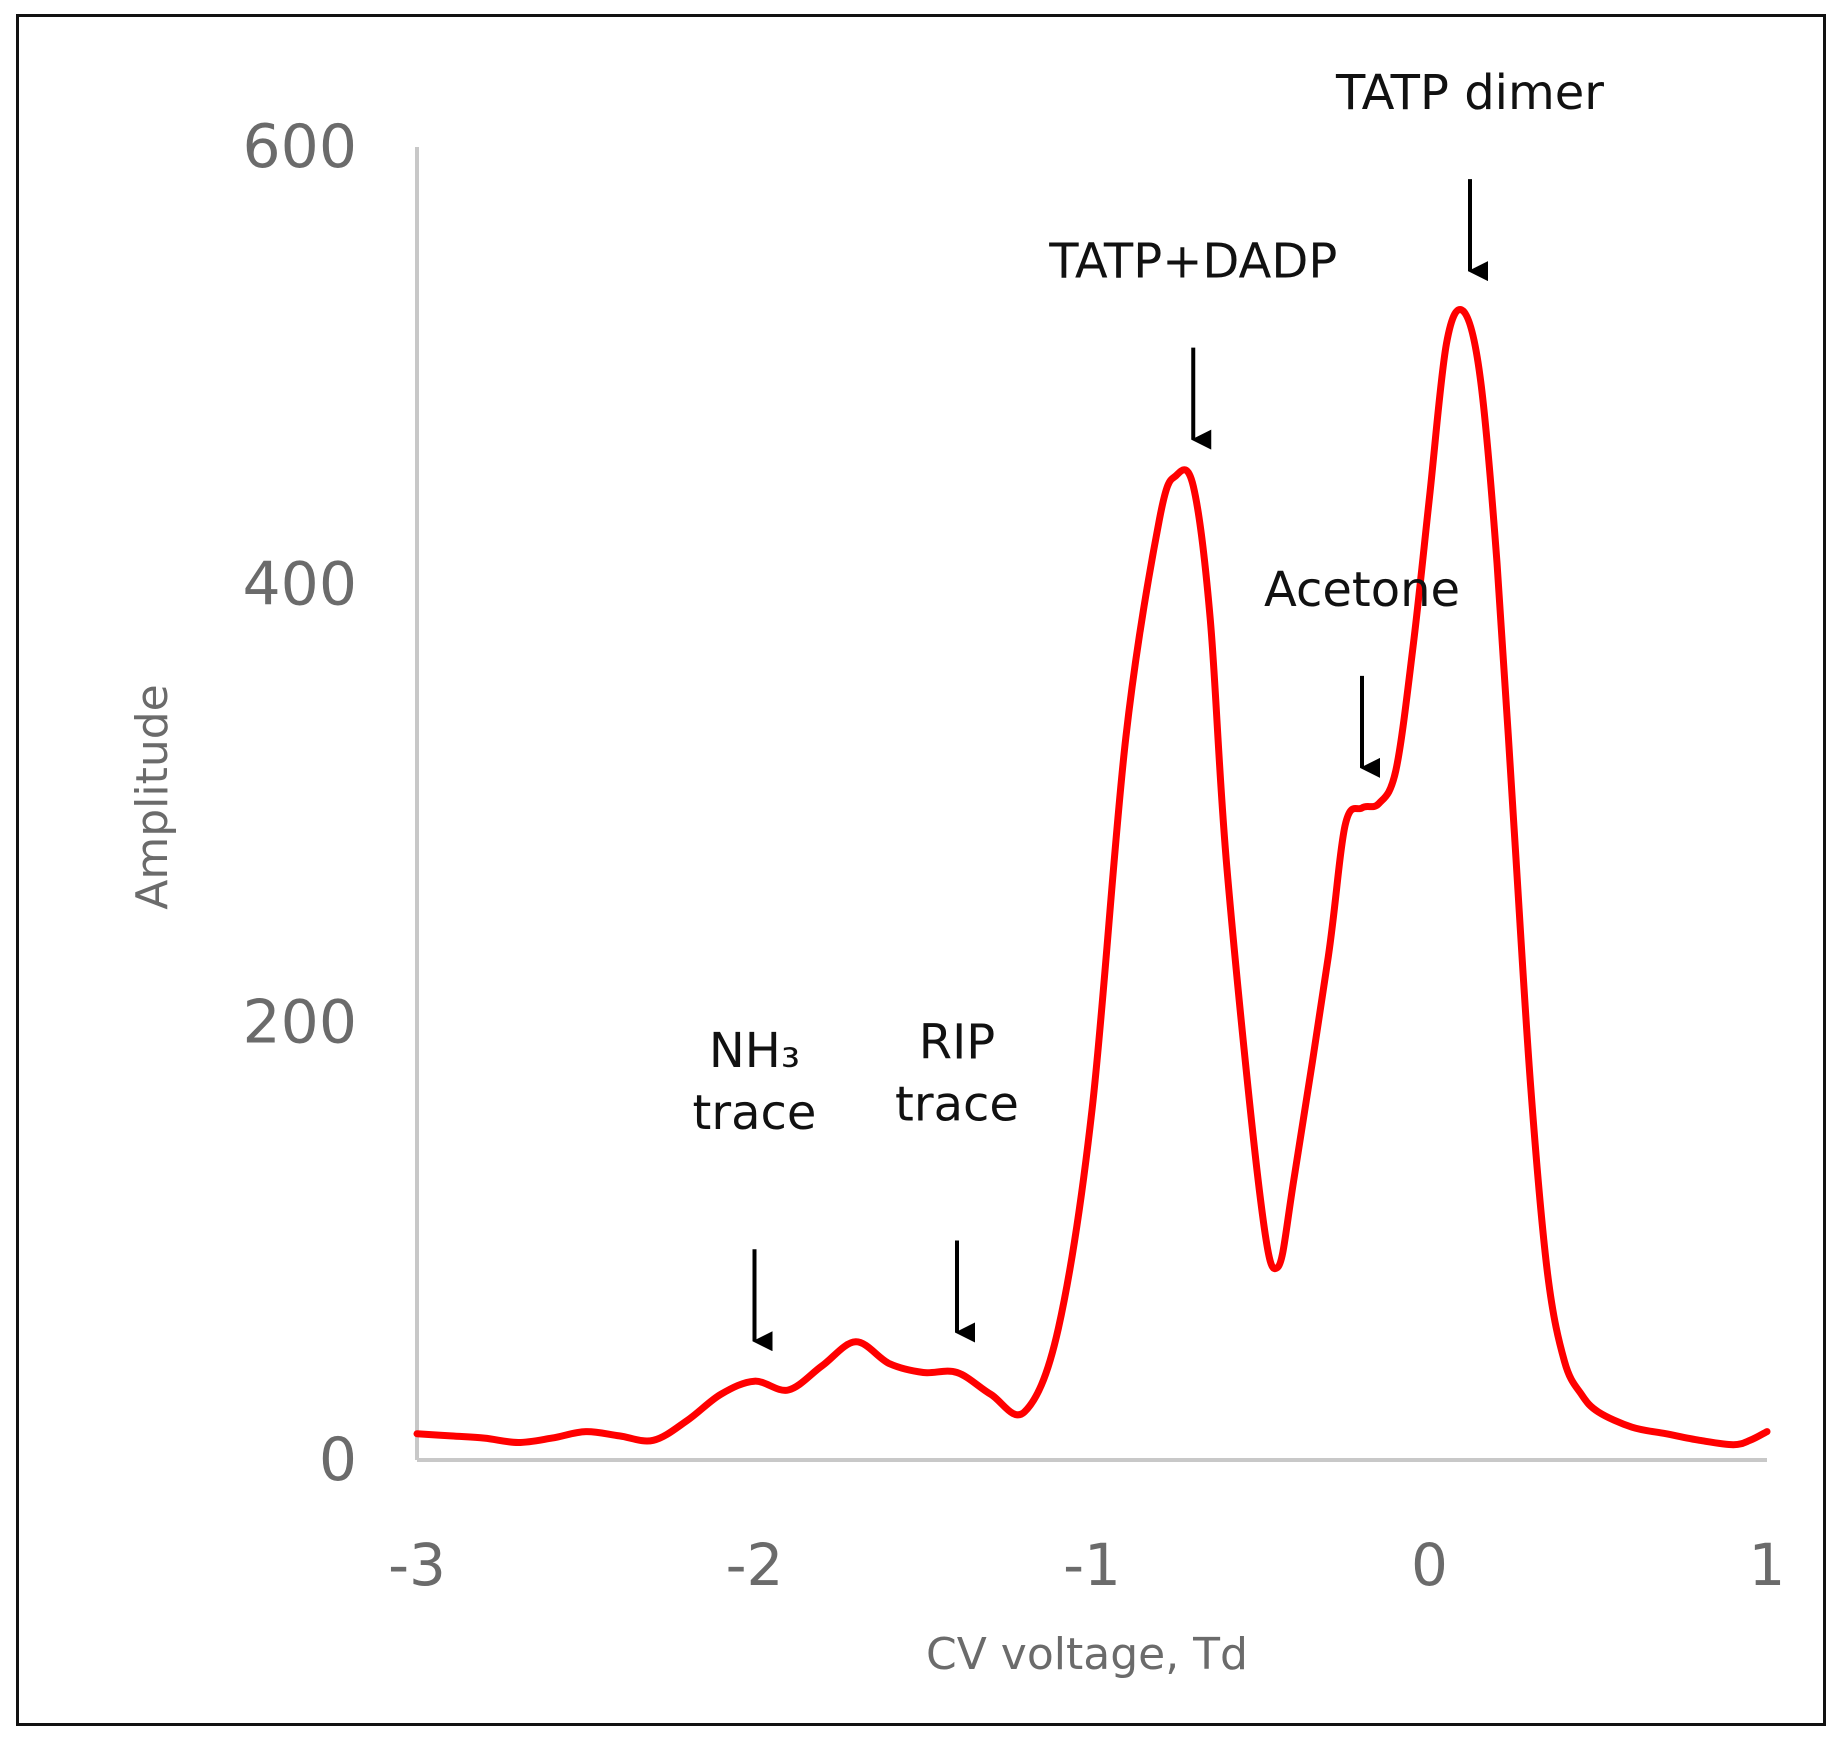 The width and height of the screenshot is (1843, 1742). What do you see at coordinates (417, 1565) in the screenshot?
I see `x-tick-label: -3` at bounding box center [417, 1565].